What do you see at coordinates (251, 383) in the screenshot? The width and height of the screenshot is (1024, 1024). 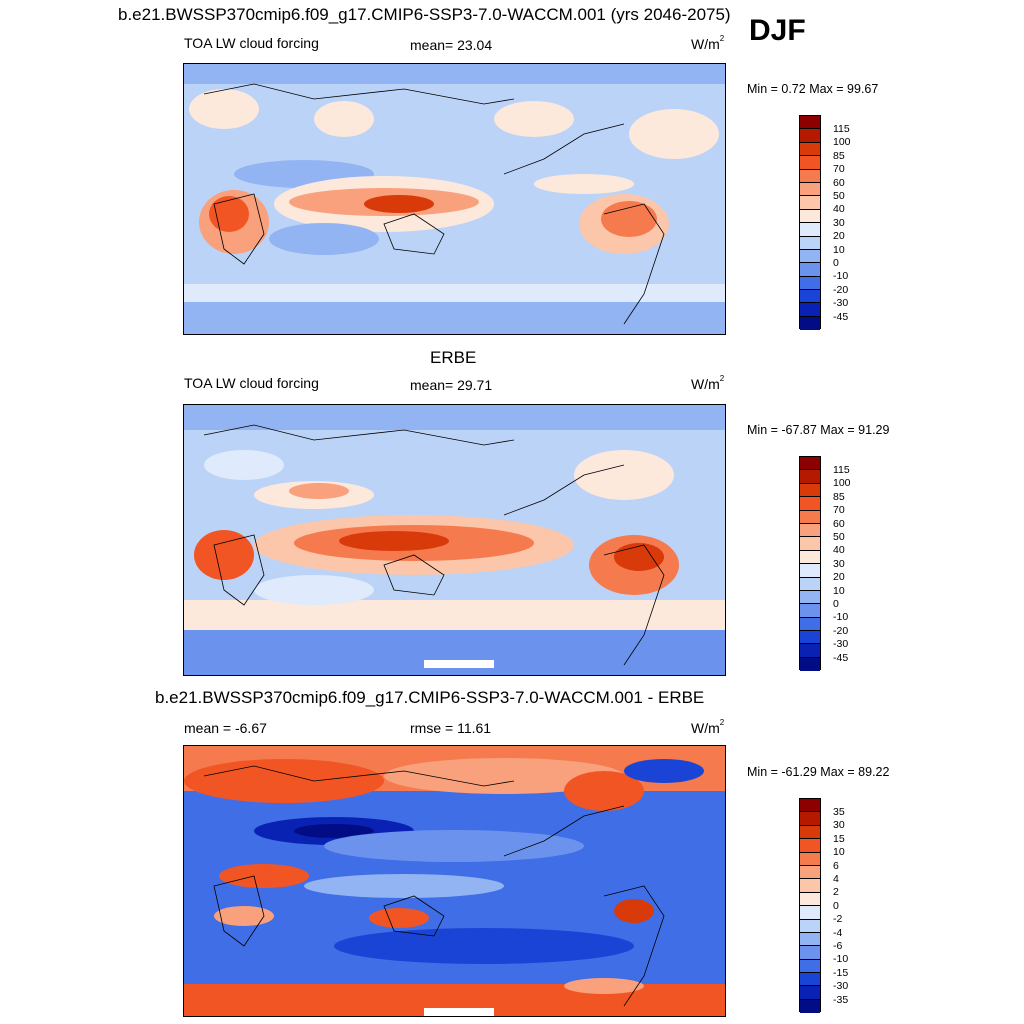 I see `panel2-left-label: TOA LW cloud forcing` at bounding box center [251, 383].